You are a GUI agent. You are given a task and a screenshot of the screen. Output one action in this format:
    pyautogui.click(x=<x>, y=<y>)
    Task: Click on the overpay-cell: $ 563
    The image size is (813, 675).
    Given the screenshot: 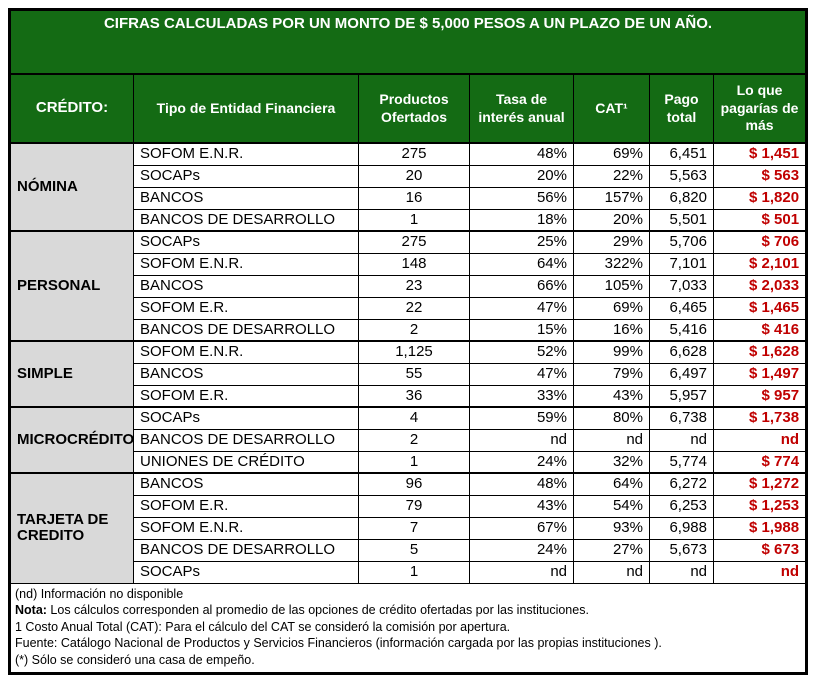 What is the action you would take?
    pyautogui.click(x=760, y=176)
    